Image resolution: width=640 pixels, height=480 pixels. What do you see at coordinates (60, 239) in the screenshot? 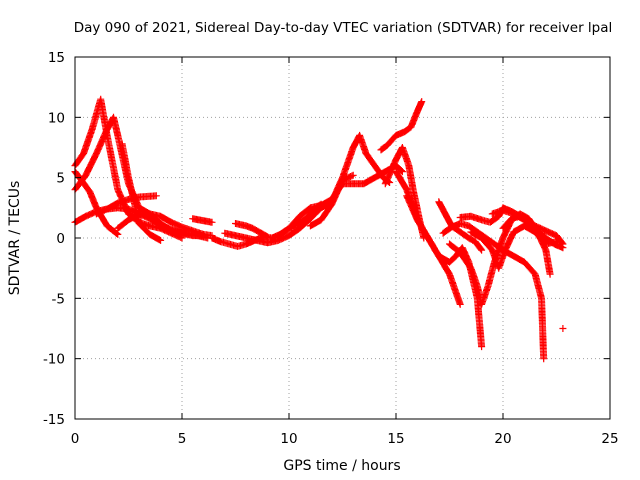
I see `y-tick-label: 0` at bounding box center [60, 239].